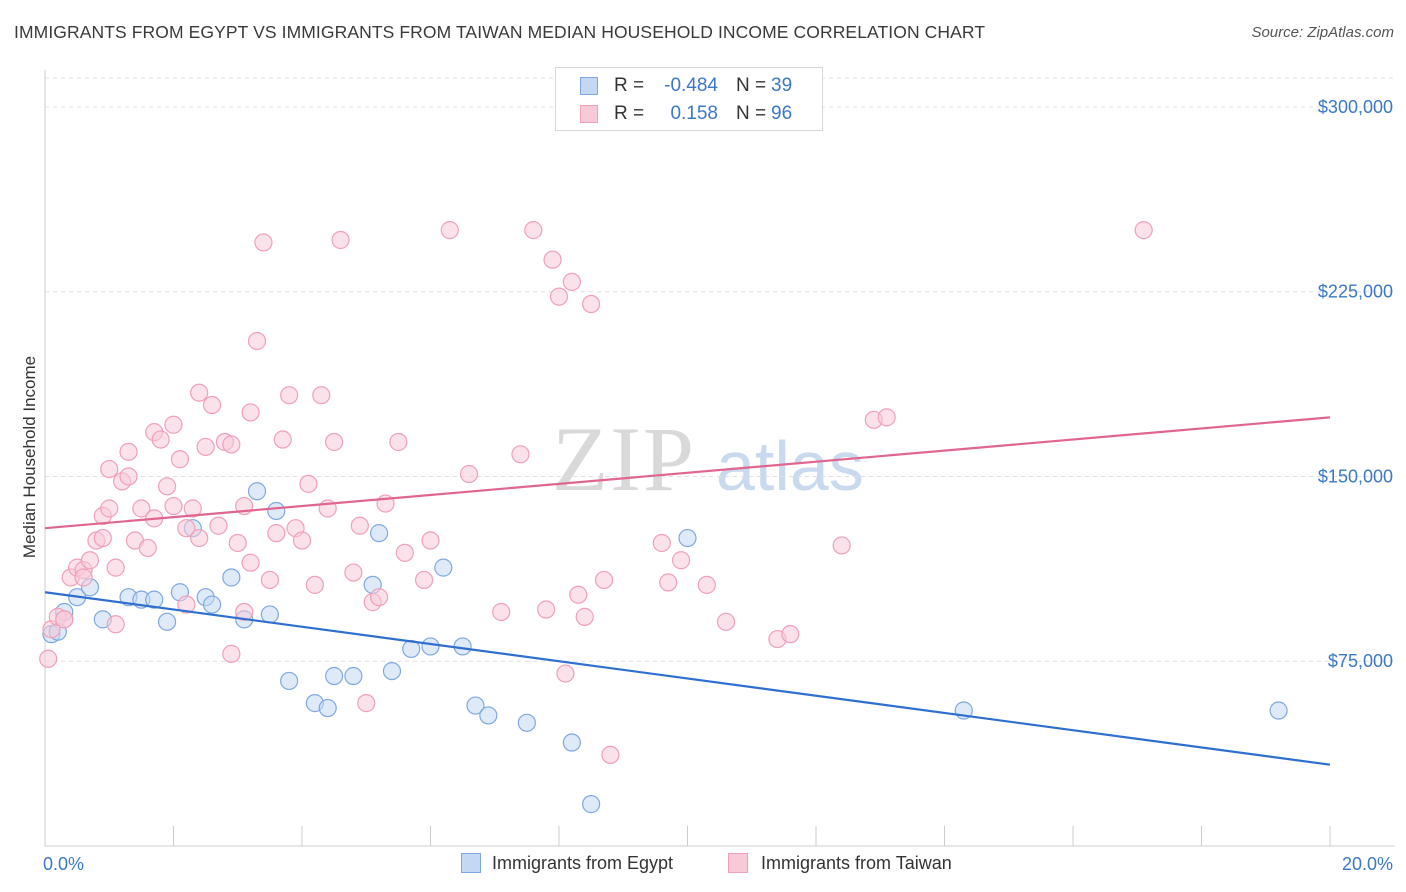 Image resolution: width=1406 pixels, height=892 pixels. Describe the element at coordinates (738, 863) in the screenshot. I see `taiwan-legend-swatch` at that location.